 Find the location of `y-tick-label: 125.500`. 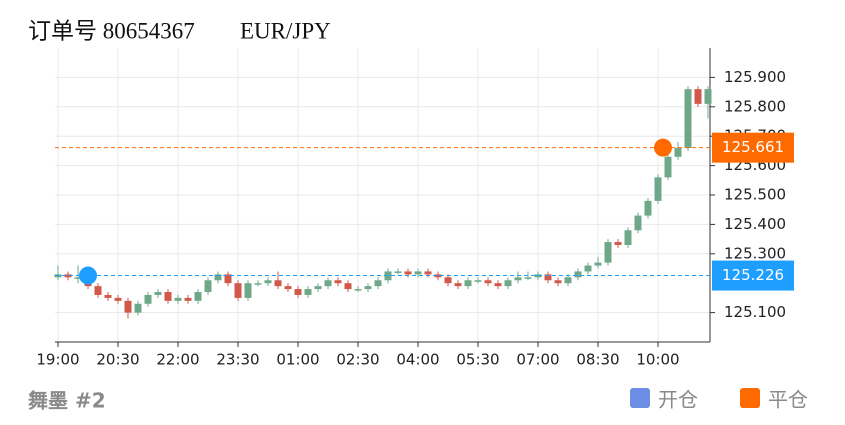

y-tick-label: 125.500 is located at coordinates (755, 195).